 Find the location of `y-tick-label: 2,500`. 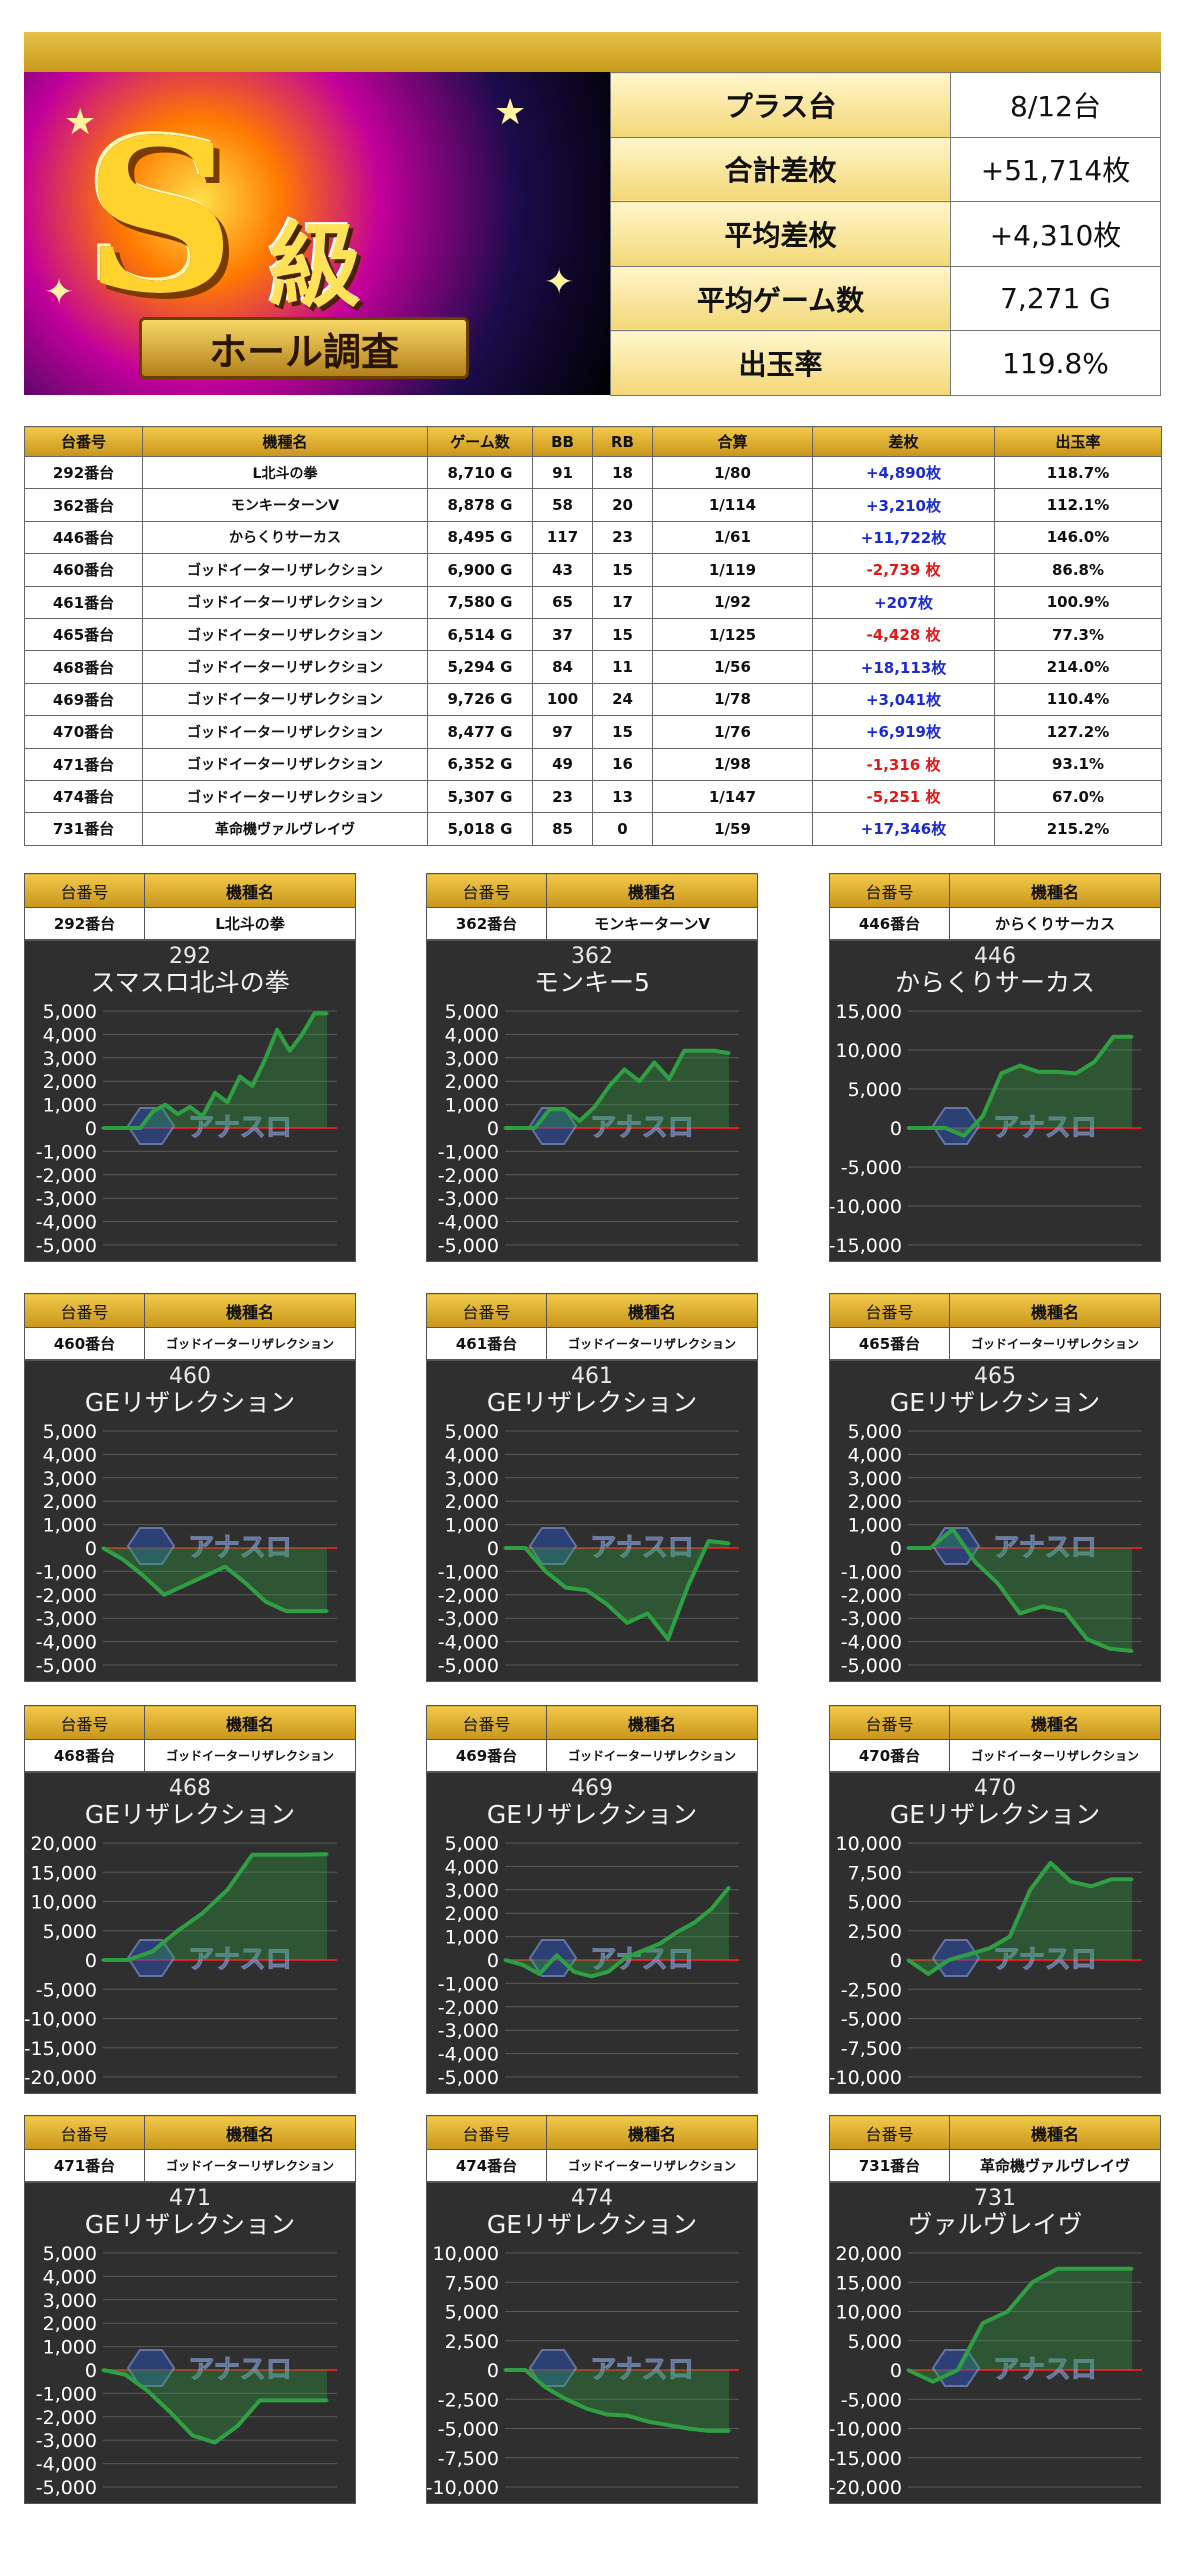

y-tick-label: 2,500 is located at coordinates (875, 1932).